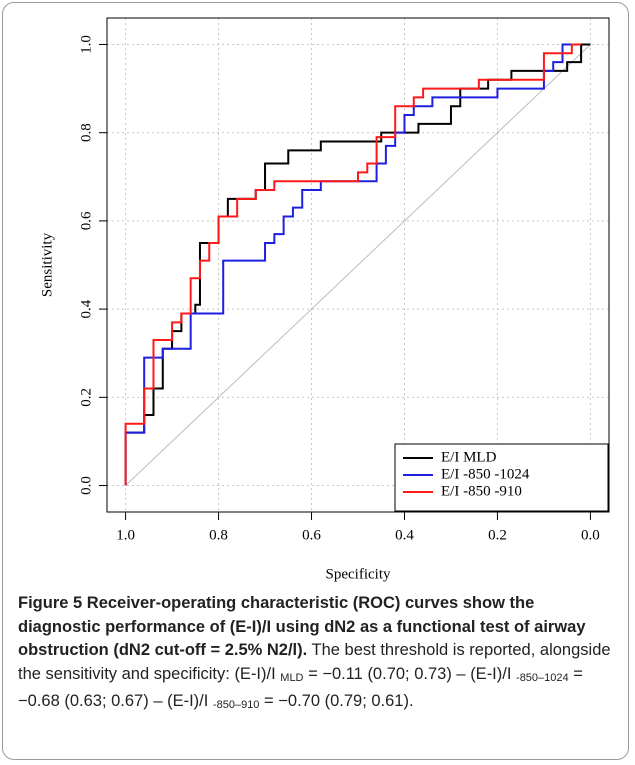  I want to click on x-tick-label: 0.6, so click(311, 535).